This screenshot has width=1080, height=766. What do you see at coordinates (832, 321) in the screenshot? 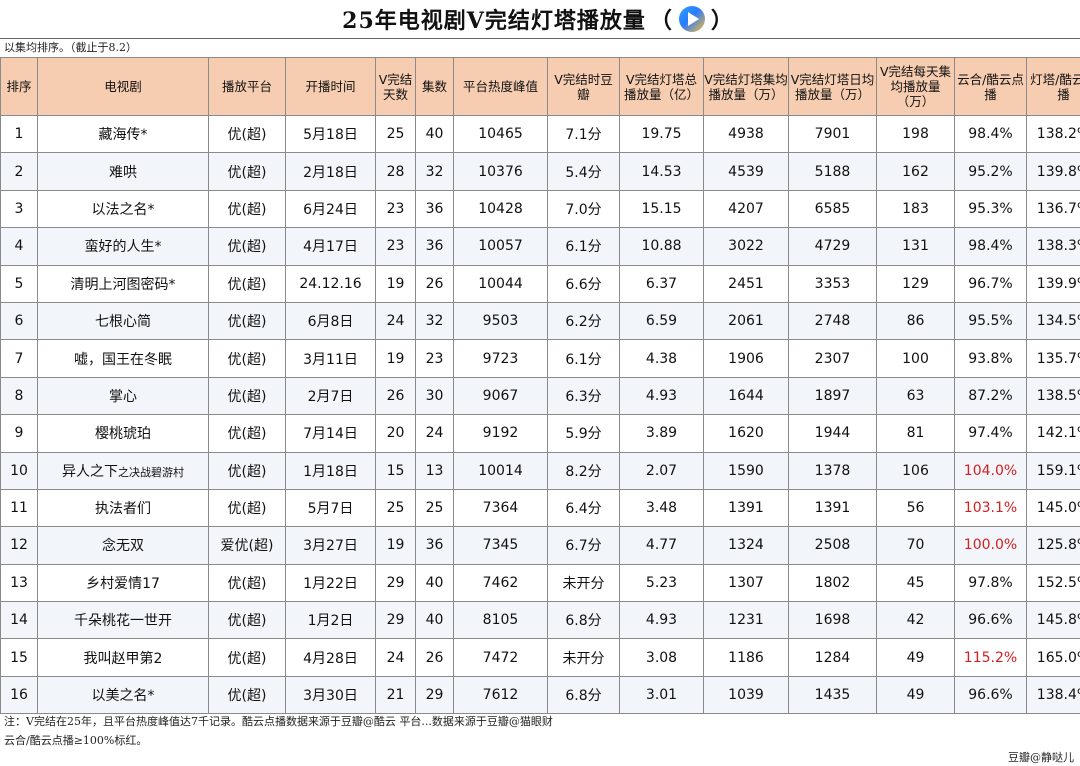
I see `cell-daily: 2748` at bounding box center [832, 321].